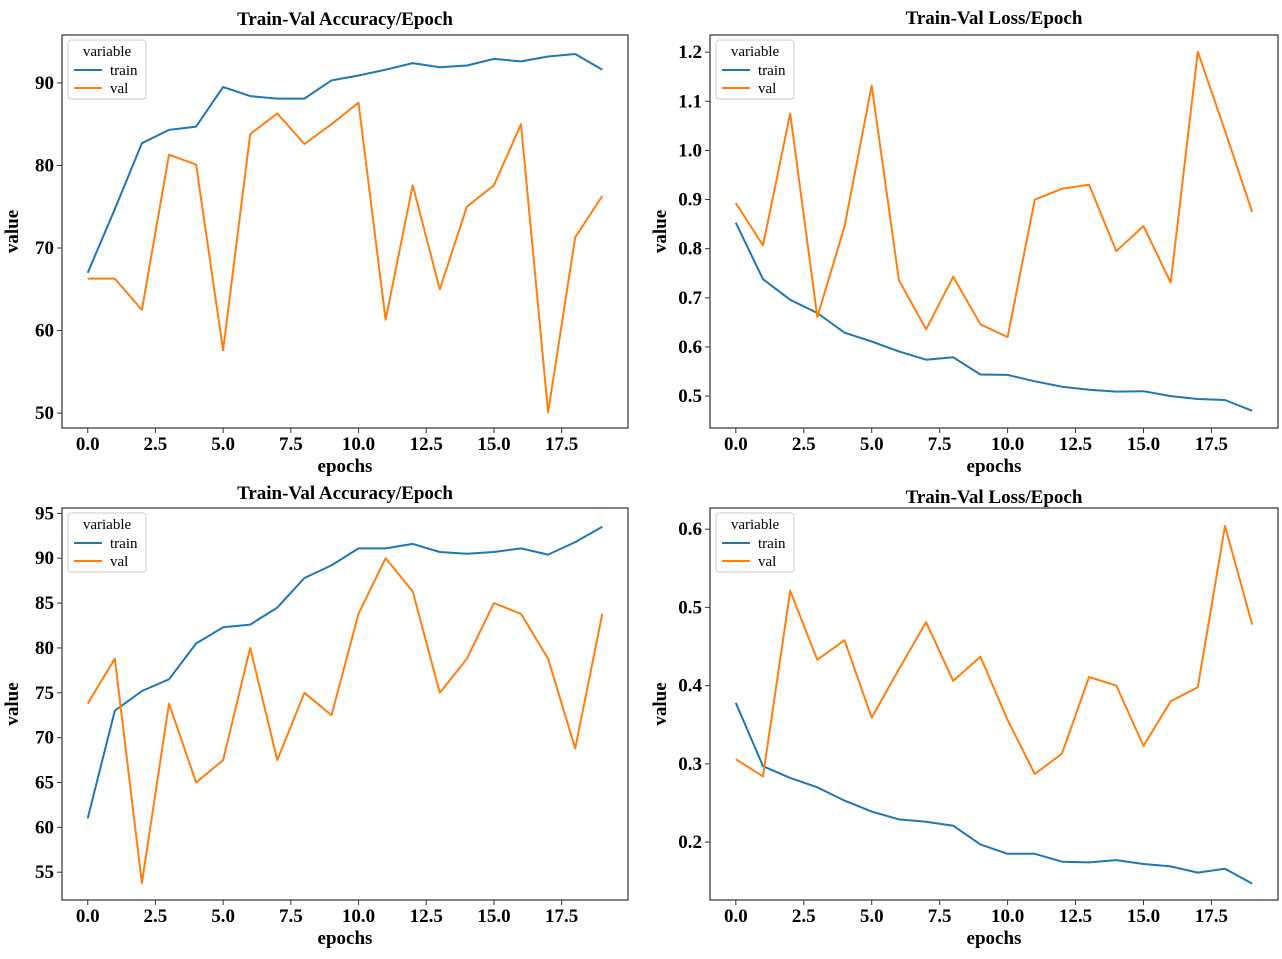 The width and height of the screenshot is (1282, 959). Describe the element at coordinates (44, 513) in the screenshot. I see `y-tick-label: 95` at that location.